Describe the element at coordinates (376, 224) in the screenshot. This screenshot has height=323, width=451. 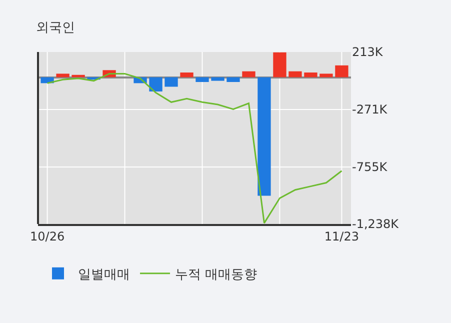
I see `y-tick-label: -1,238K` at that location.